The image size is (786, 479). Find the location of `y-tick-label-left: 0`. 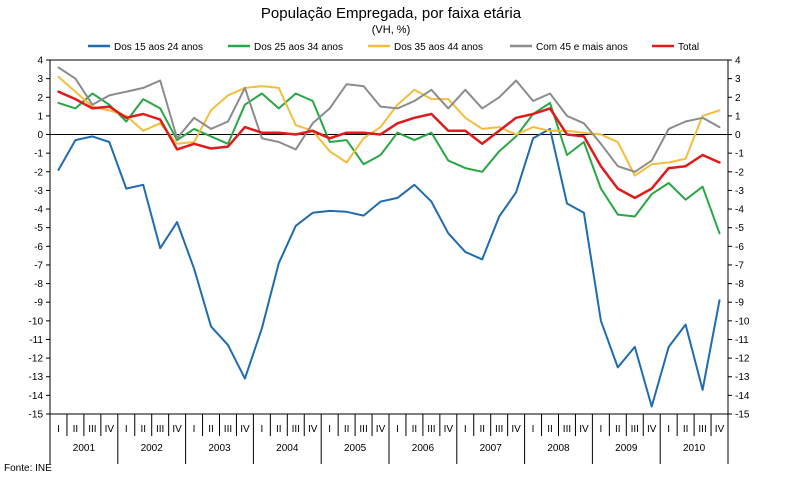

y-tick-label-left: 0 is located at coordinates (40, 135).